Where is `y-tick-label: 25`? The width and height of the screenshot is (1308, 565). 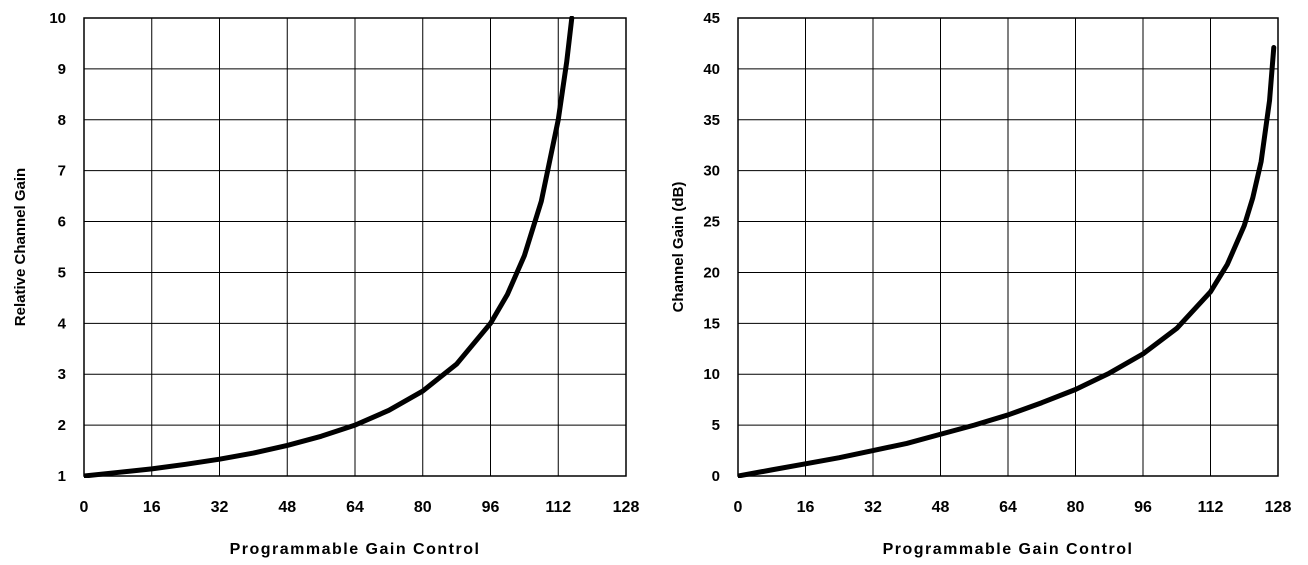 y-tick-label: 25 is located at coordinates (711, 222).